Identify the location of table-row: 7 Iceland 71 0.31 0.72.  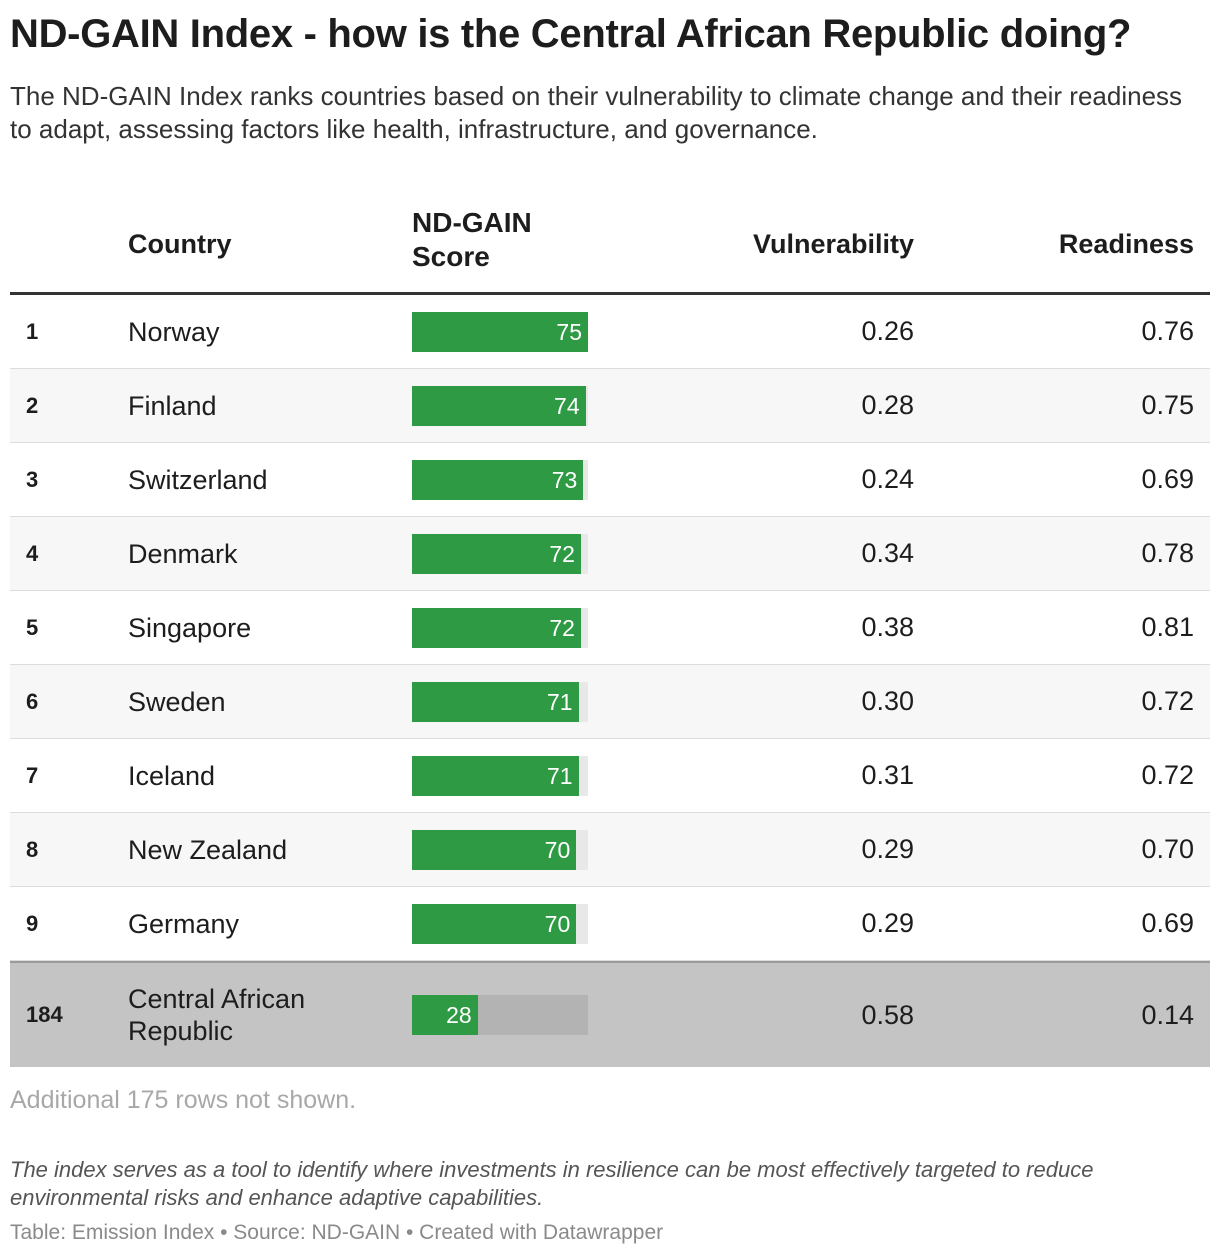
(610, 776).